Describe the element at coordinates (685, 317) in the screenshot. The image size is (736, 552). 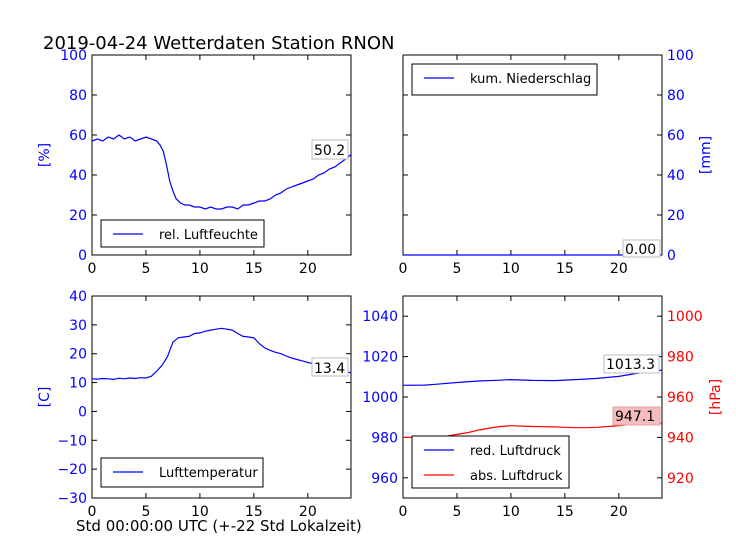
I see `y-tick-label-right: 1000` at that location.